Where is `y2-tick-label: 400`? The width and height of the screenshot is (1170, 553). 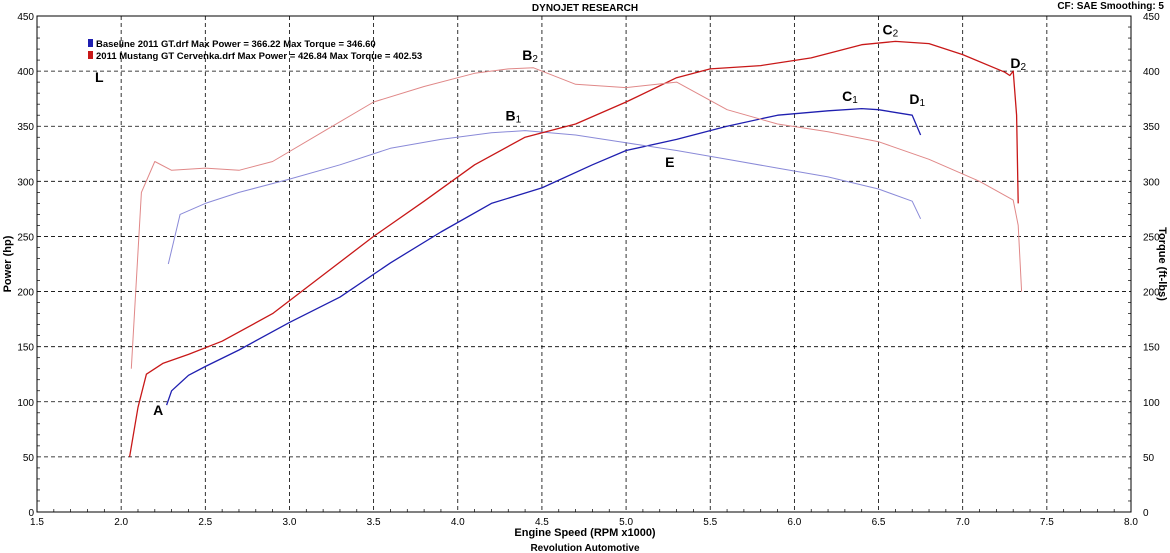
y2-tick-label: 400 is located at coordinates (1151, 72).